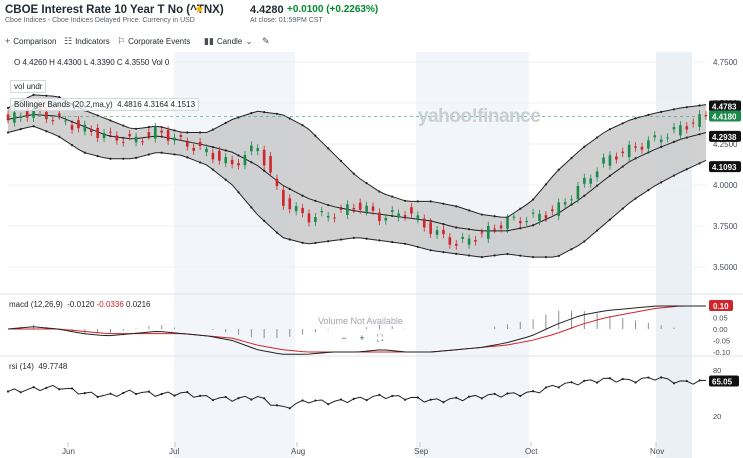 Image resolution: width=743 pixels, height=458 pixels. What do you see at coordinates (80, 304) in the screenshot?
I see `macd-label: macd (12,26,9) -0.0120 -0.0336 0.0216` at bounding box center [80, 304].